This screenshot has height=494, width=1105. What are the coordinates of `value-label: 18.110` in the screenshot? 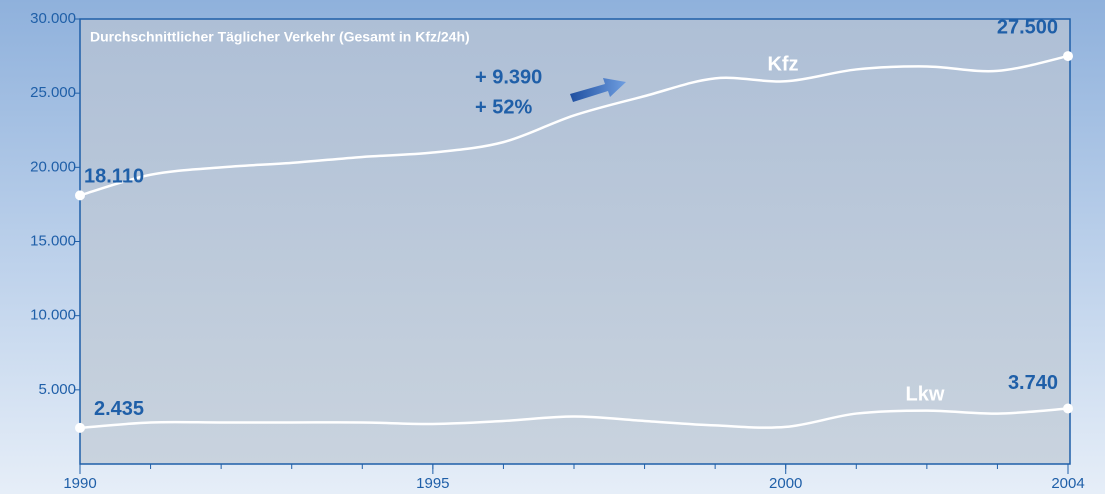 It's located at (114, 177).